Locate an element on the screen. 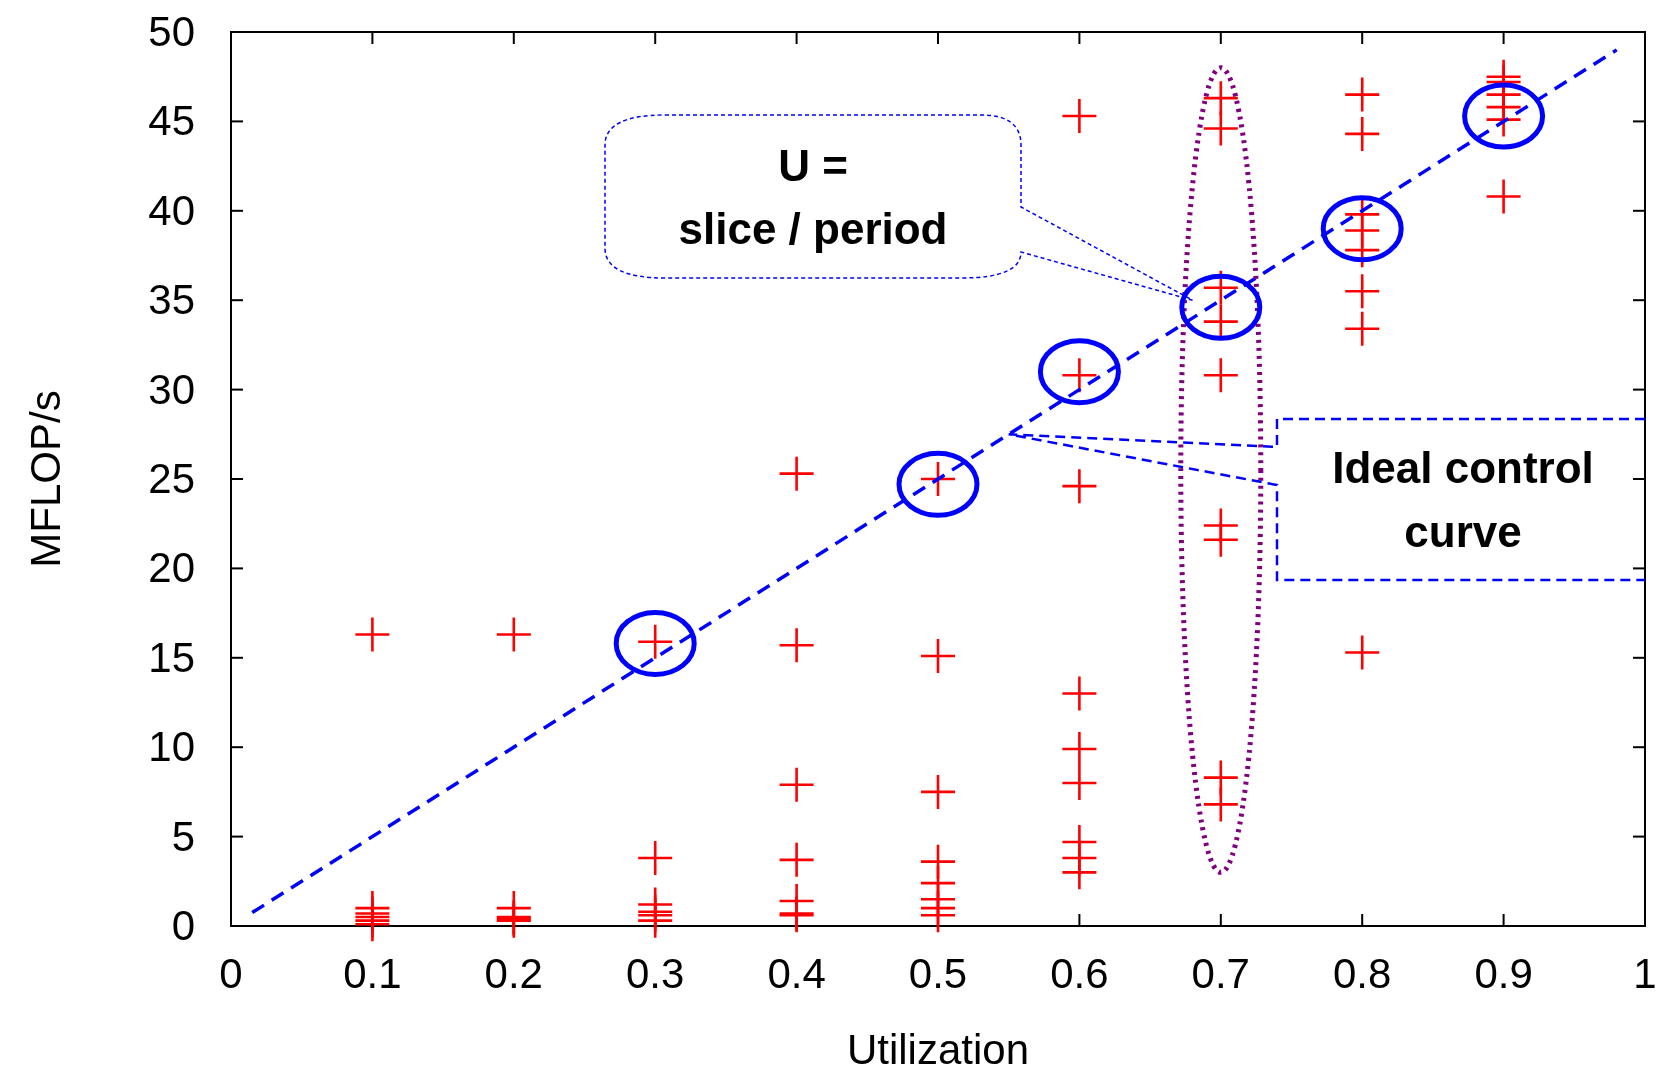 This screenshot has height=1081, width=1664. y-tick-label: 5 is located at coordinates (183, 836).